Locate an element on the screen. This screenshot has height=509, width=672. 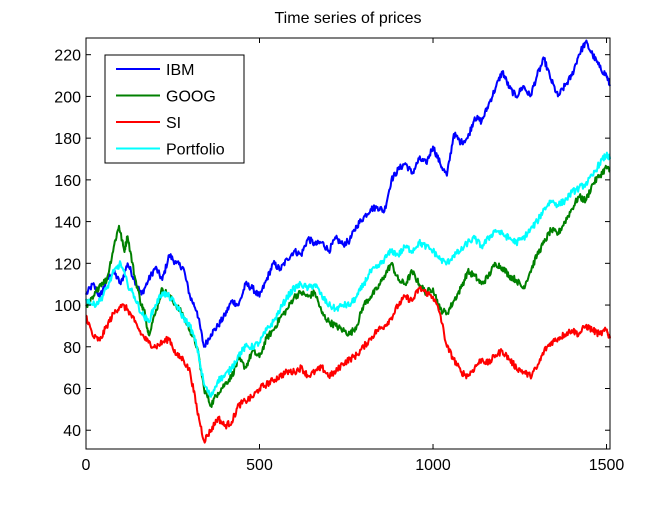
x-tick-label: 500 is located at coordinates (259, 465).